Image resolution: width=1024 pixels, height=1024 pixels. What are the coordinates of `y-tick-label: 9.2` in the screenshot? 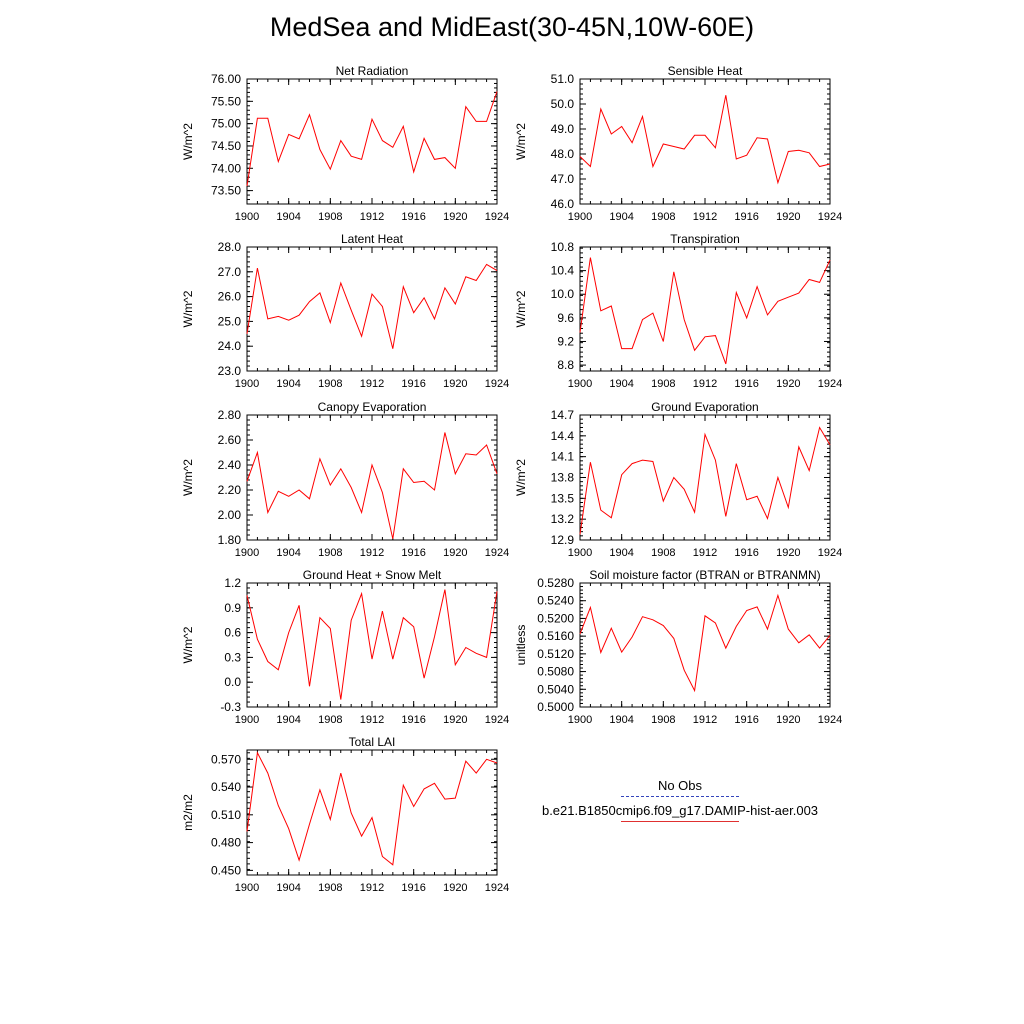 It's located at (565, 341).